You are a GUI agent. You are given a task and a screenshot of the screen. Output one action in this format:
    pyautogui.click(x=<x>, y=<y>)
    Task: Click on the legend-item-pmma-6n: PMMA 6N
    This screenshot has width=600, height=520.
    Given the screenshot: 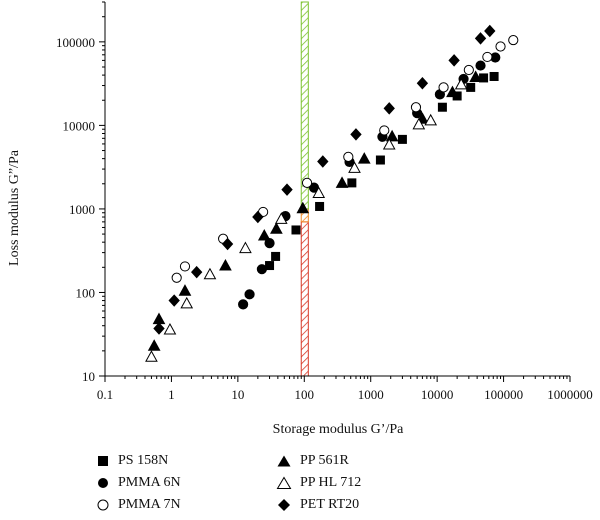 What is the action you would take?
    pyautogui.click(x=138, y=483)
    